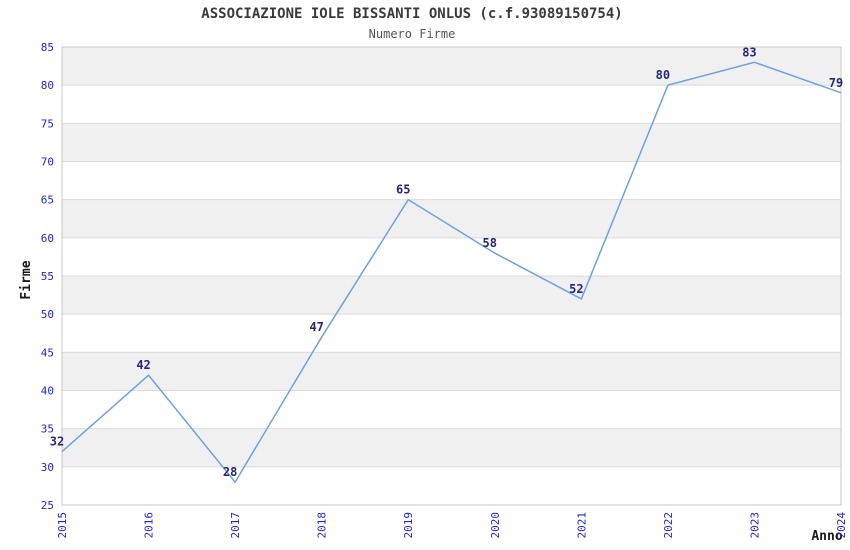 This screenshot has height=550, width=850. Describe the element at coordinates (754, 525) in the screenshot. I see `x-tick-label: 2023` at that location.